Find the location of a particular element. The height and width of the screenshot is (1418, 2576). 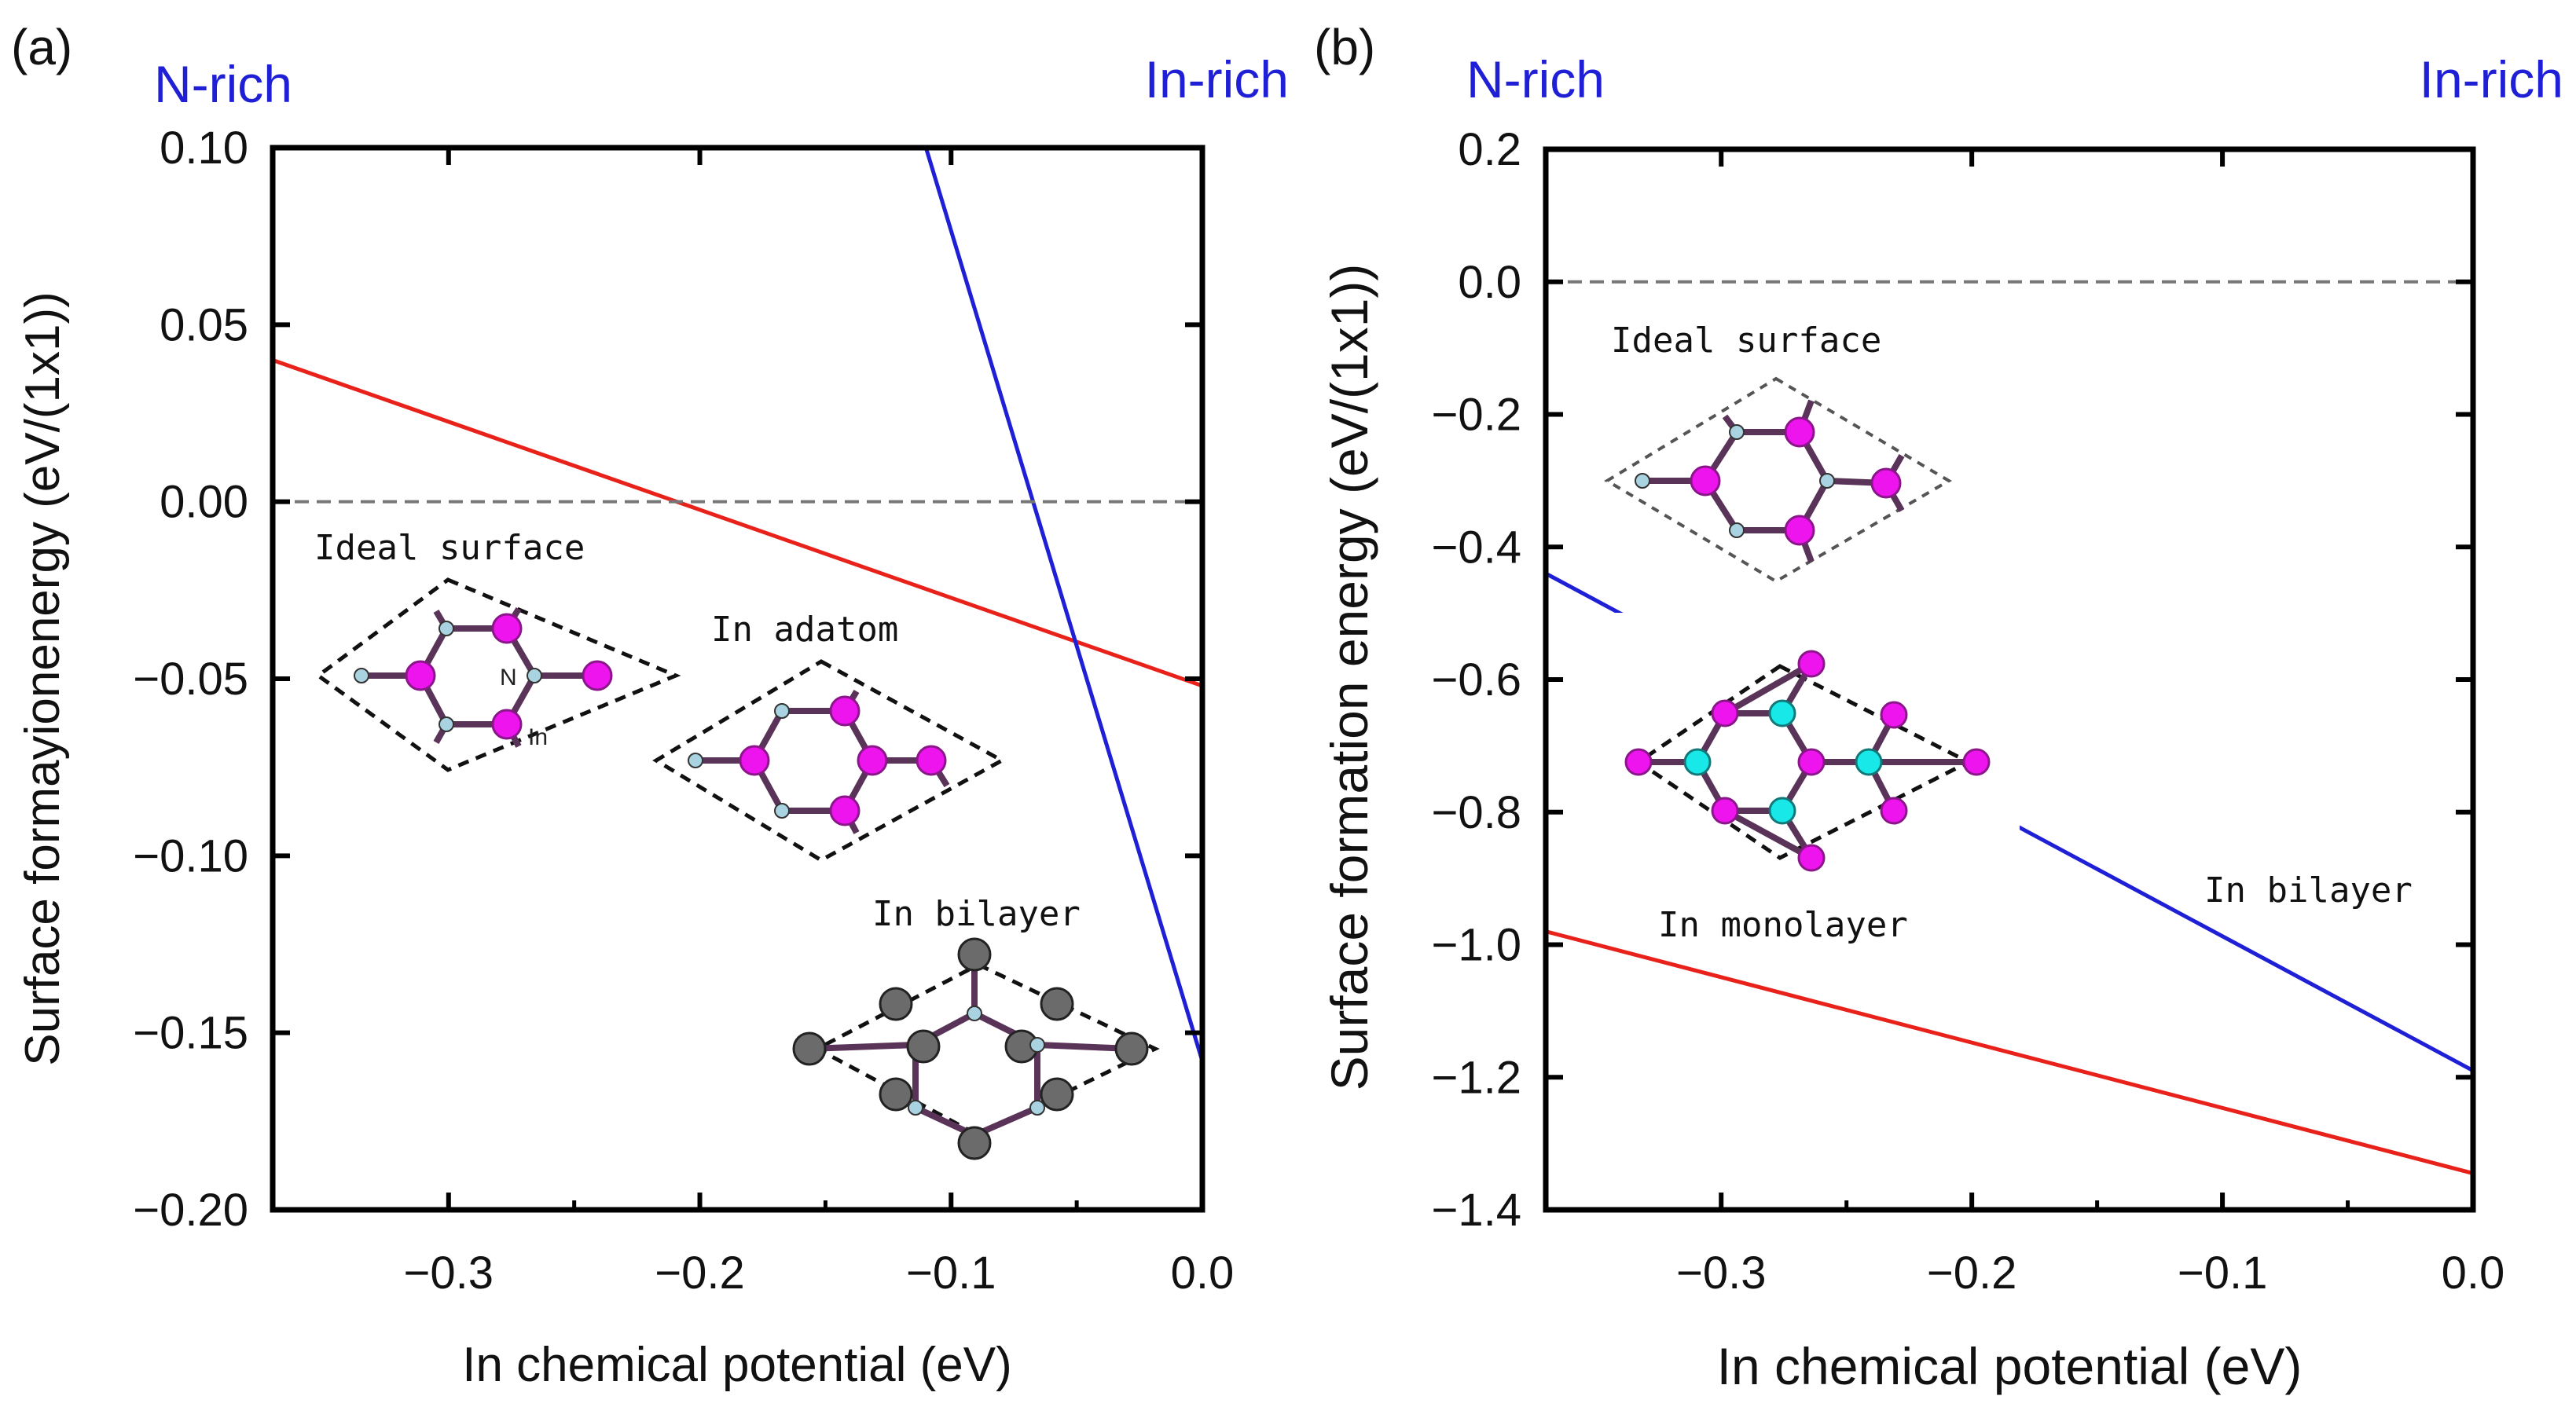

panel-a-in-rich-label: In-rich is located at coordinates (1217, 79).